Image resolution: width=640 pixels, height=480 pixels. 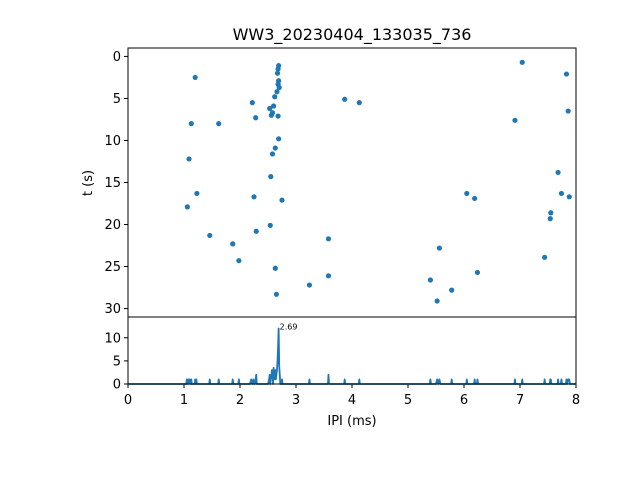 What do you see at coordinates (464, 400) in the screenshot?
I see `x-tick-label: 6` at bounding box center [464, 400].